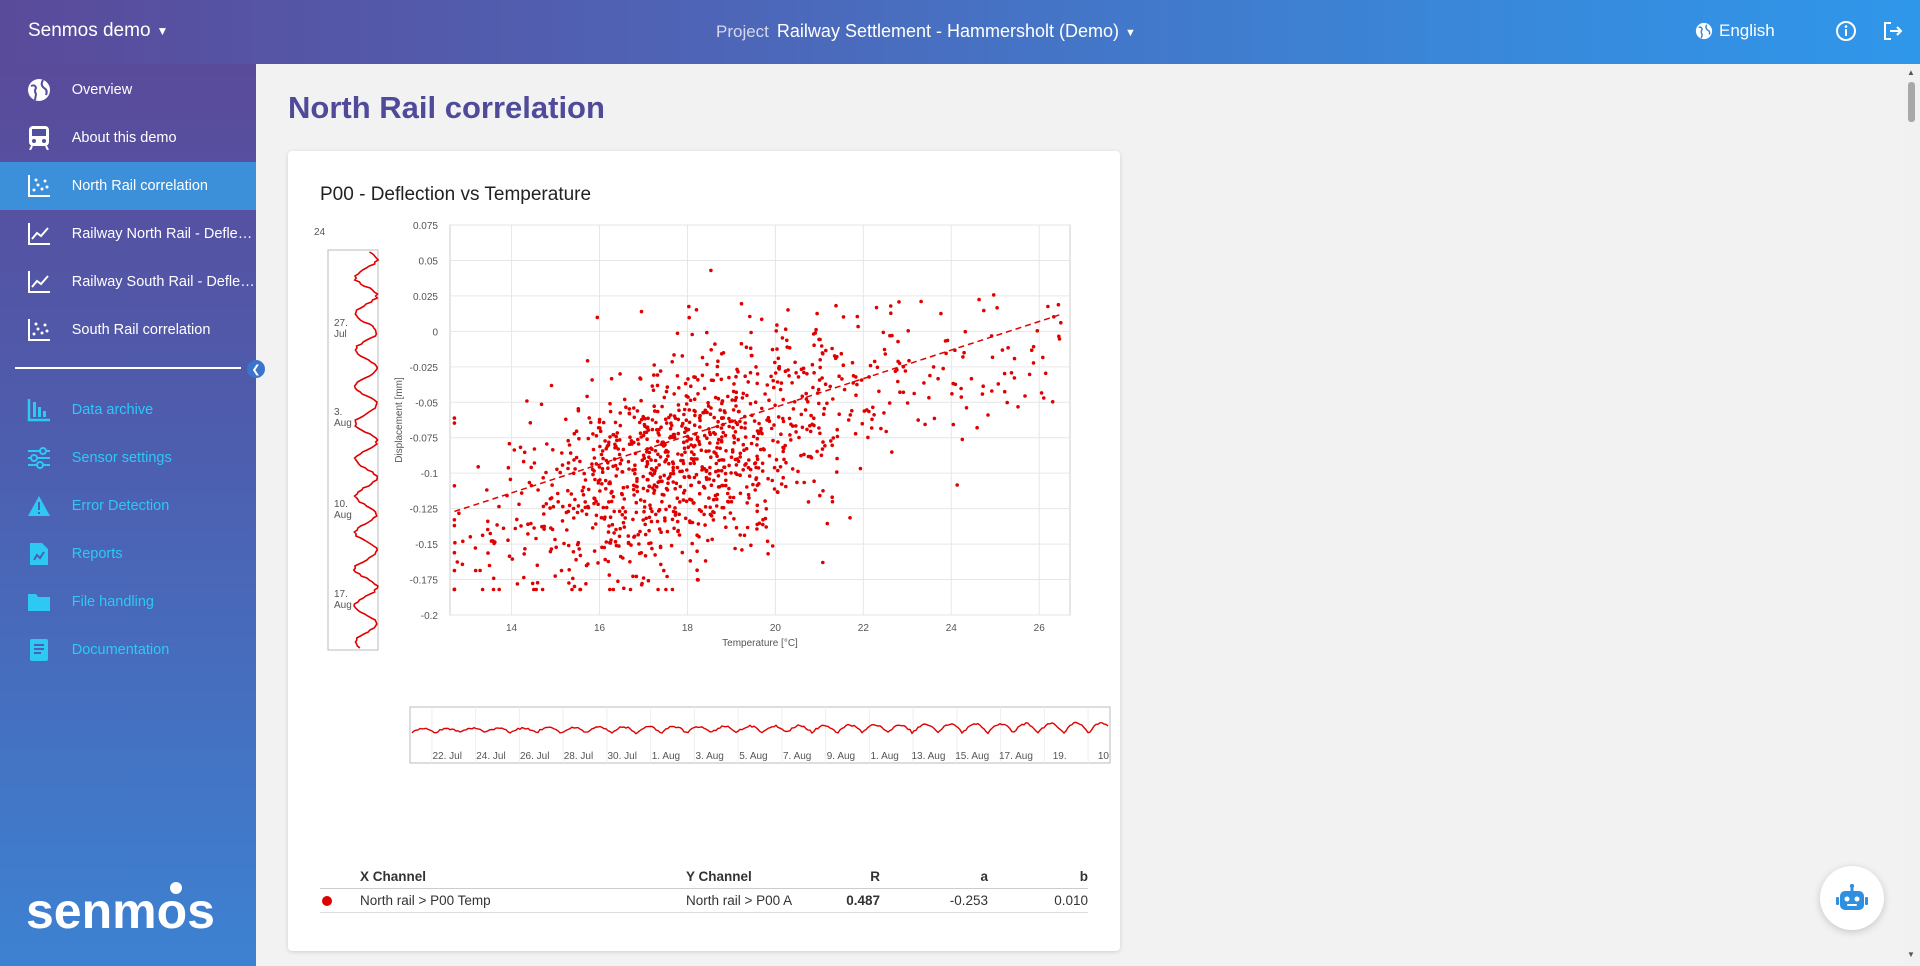 The width and height of the screenshot is (1920, 966). I want to click on scroll-down-icon: ▼, so click(1911, 954).